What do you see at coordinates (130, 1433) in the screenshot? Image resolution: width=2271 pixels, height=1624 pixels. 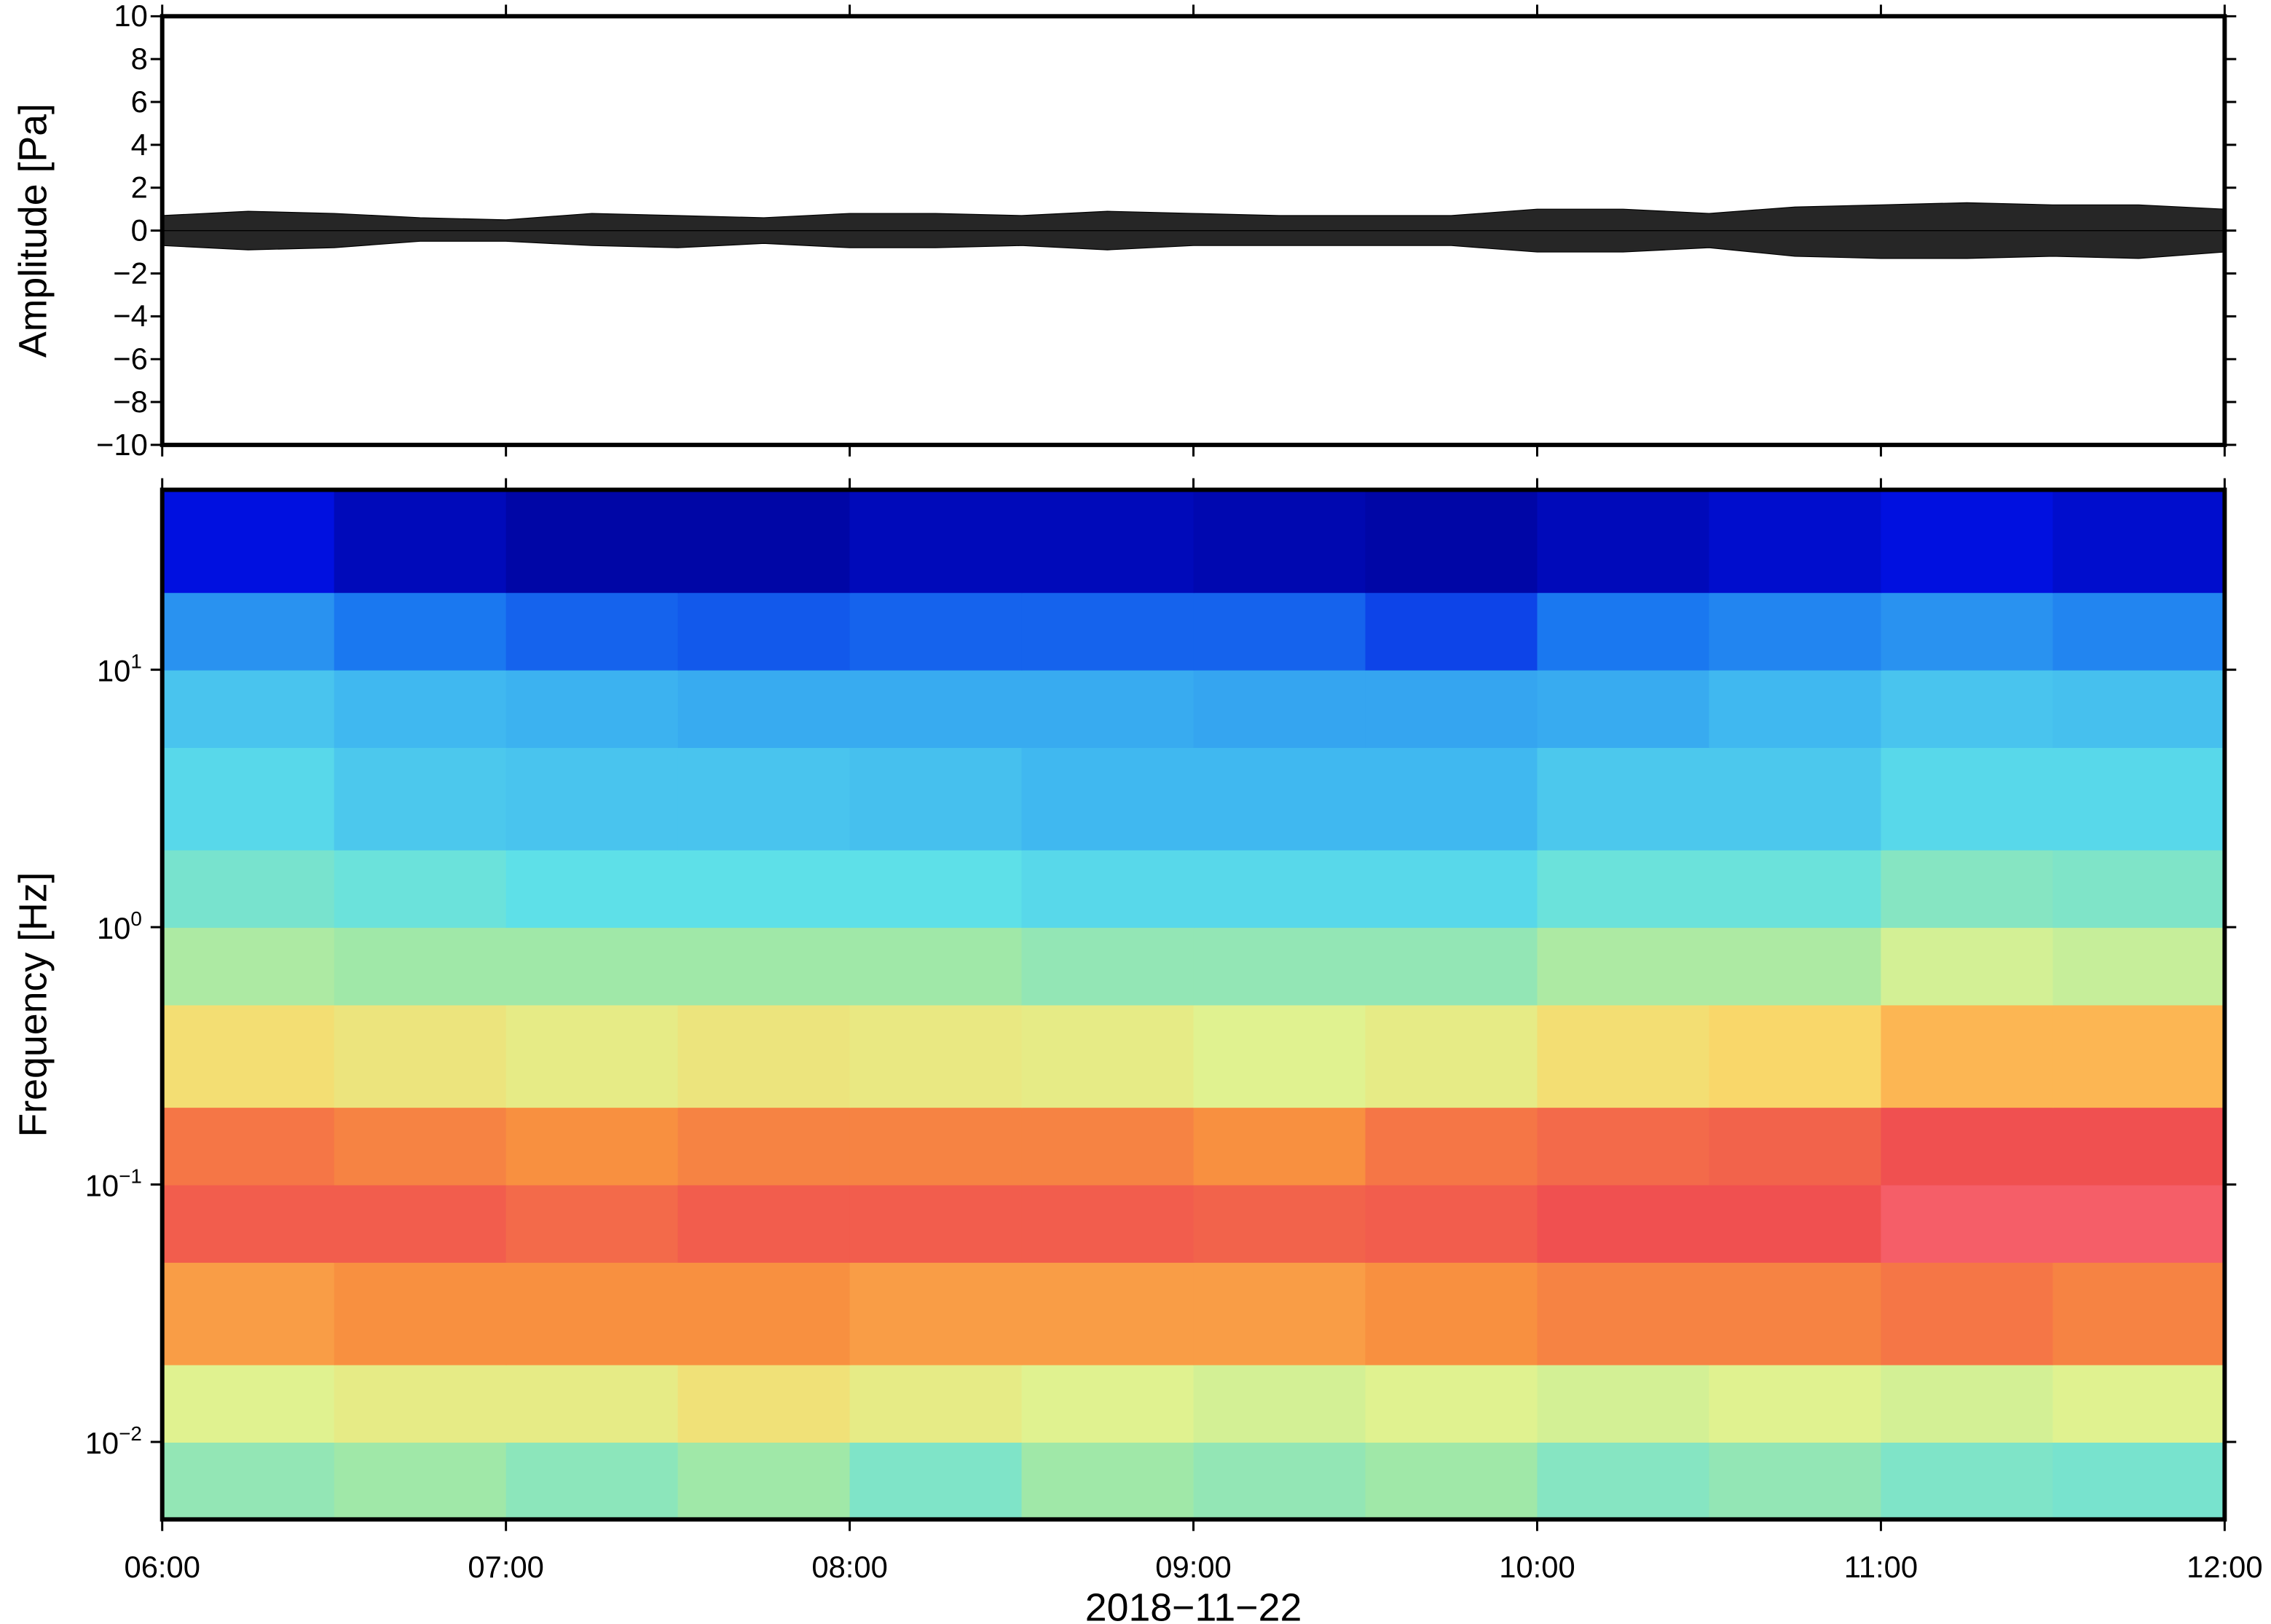 I see `y-tick-exponent: −2` at bounding box center [130, 1433].